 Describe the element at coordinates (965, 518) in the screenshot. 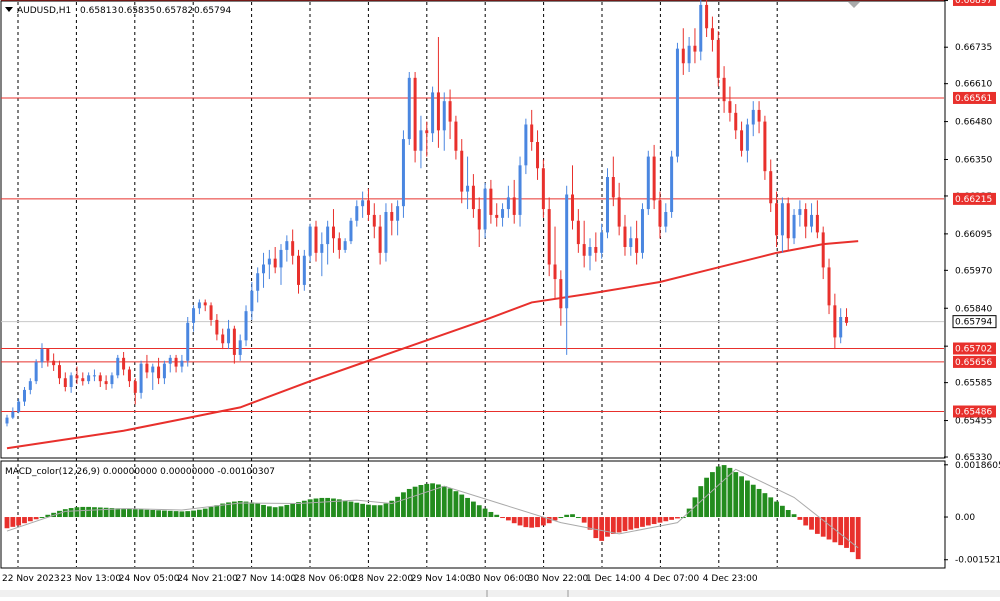

I see `macd-tick-label: 0.00` at that location.